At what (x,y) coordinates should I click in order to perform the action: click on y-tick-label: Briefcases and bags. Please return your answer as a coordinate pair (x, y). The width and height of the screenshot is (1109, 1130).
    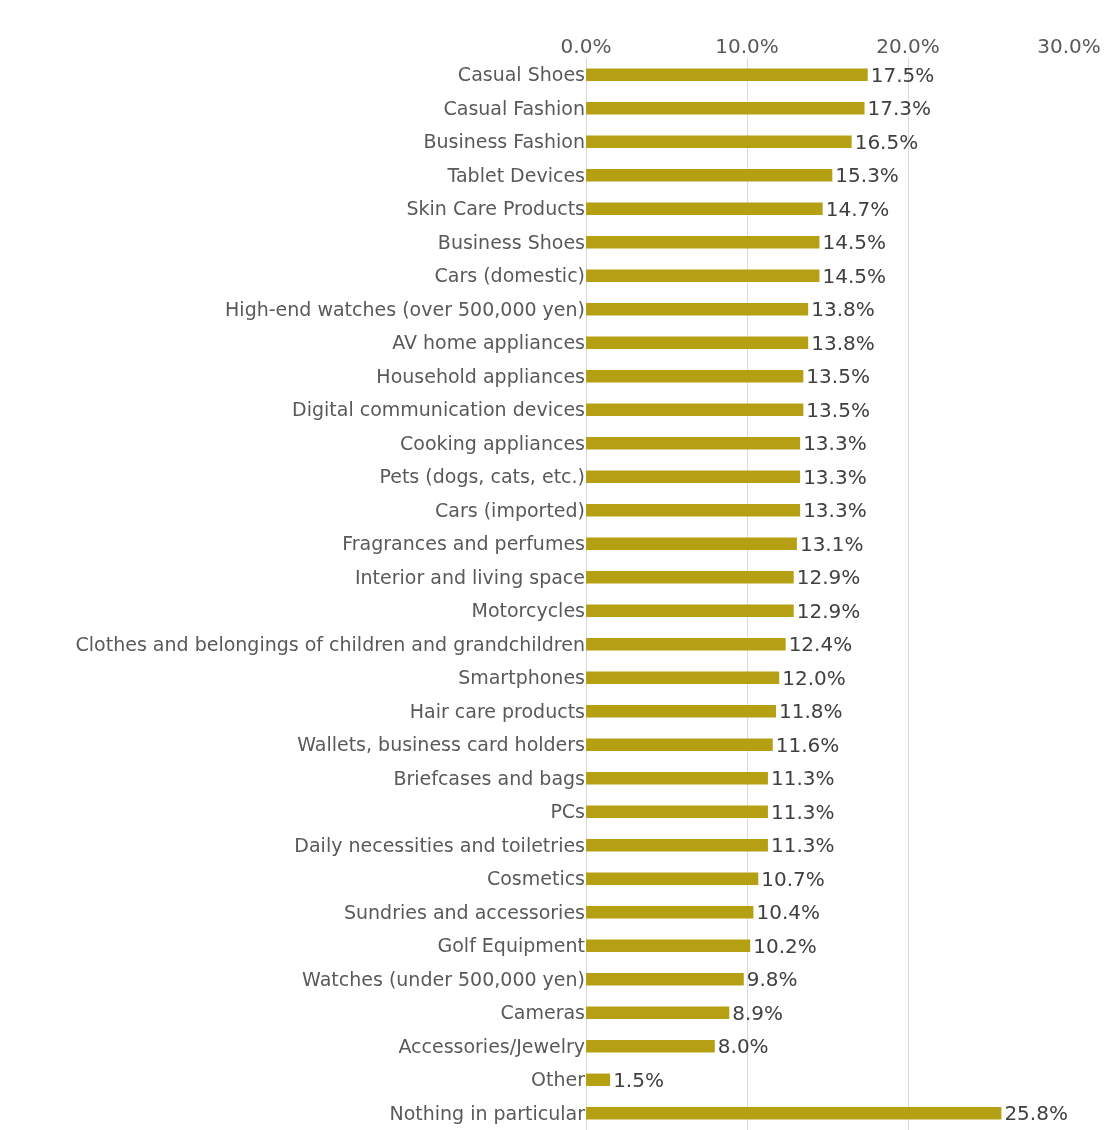
    Looking at the image, I should click on (489, 777).